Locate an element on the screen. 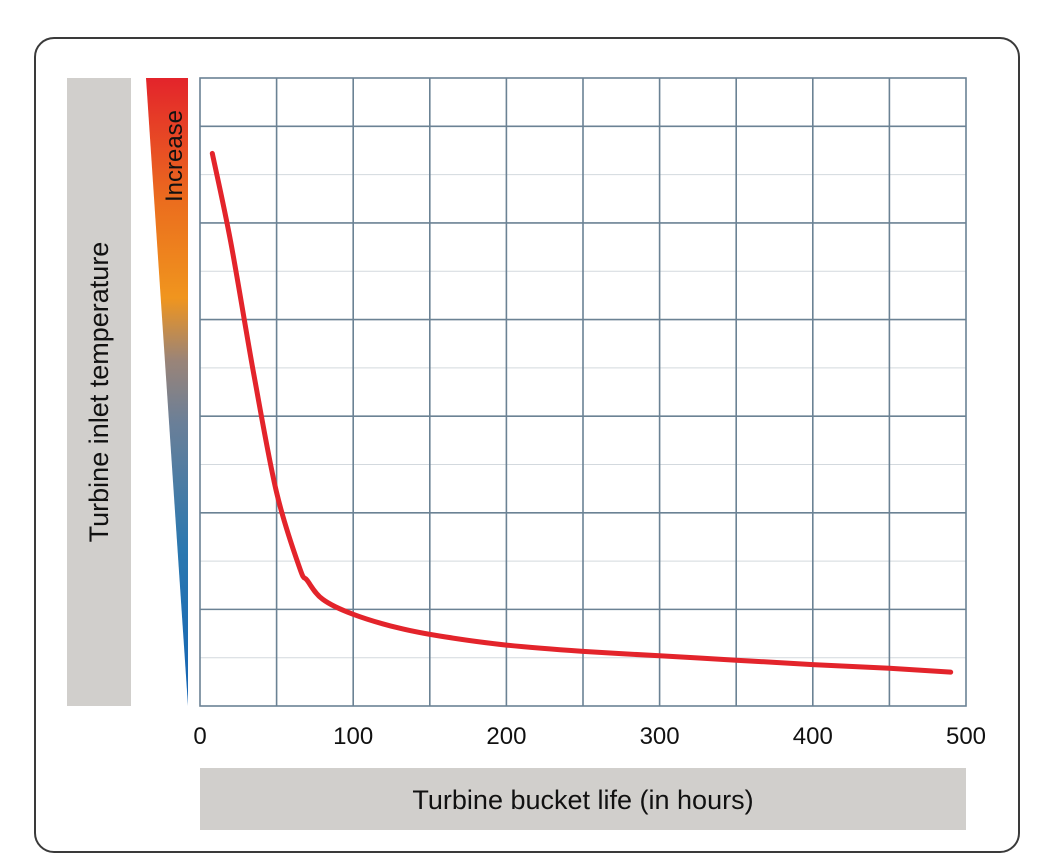 Image resolution: width=1055 pixels, height=868 pixels. x-axis-title: Turbine bucket life (in hours) is located at coordinates (582, 800).